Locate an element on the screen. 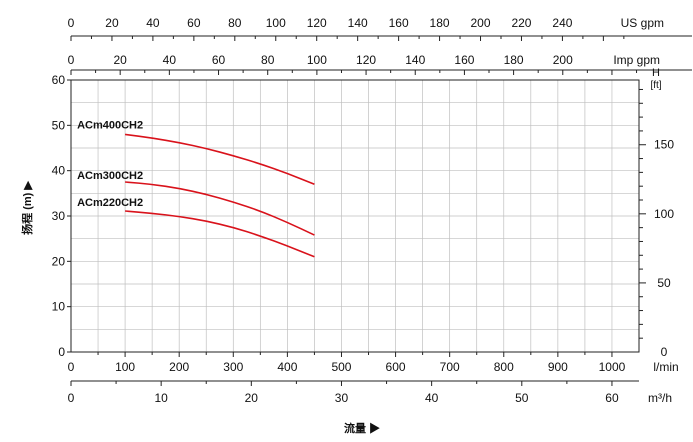 Image resolution: width=693 pixels, height=442 pixels. us-gpm-tick-label: 220 is located at coordinates (521, 23).